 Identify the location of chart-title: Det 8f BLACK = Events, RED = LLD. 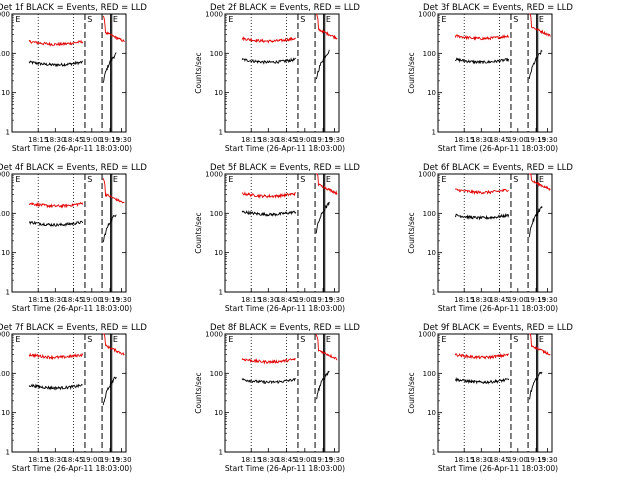
(285, 328).